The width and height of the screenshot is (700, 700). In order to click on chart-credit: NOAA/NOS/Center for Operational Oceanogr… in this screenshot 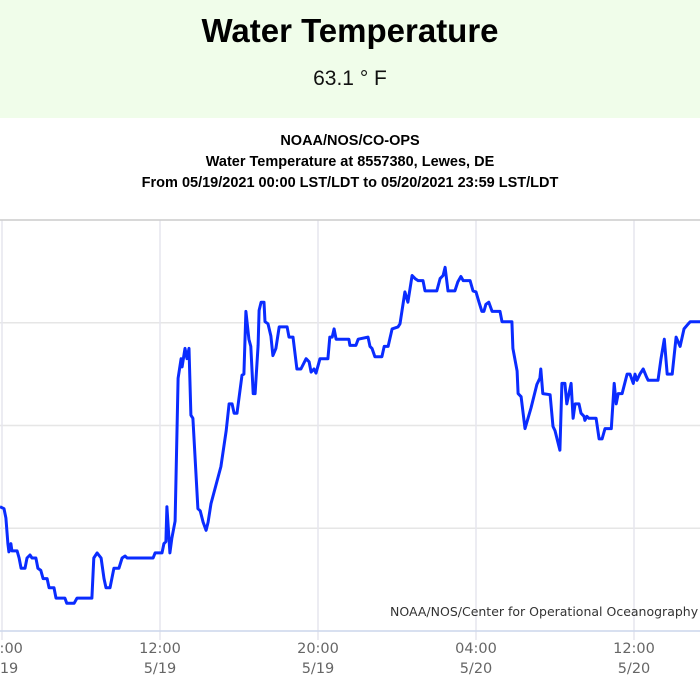, I will do `click(544, 611)`.